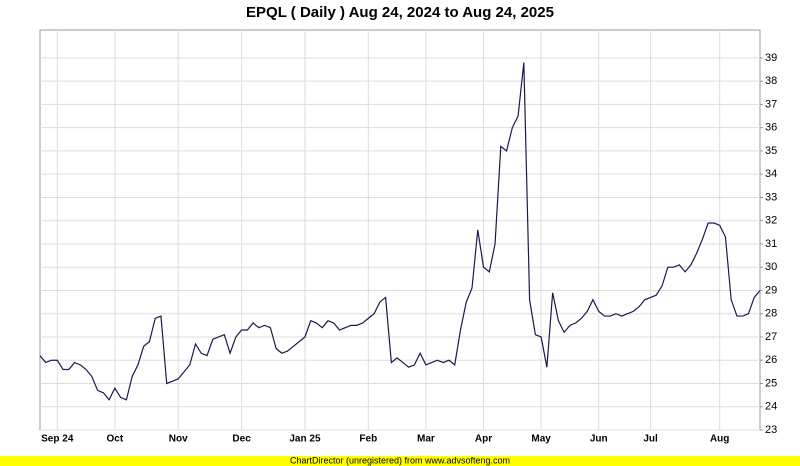 Image resolution: width=800 pixels, height=466 pixels. I want to click on x-tick-label: Oct, so click(115, 439).